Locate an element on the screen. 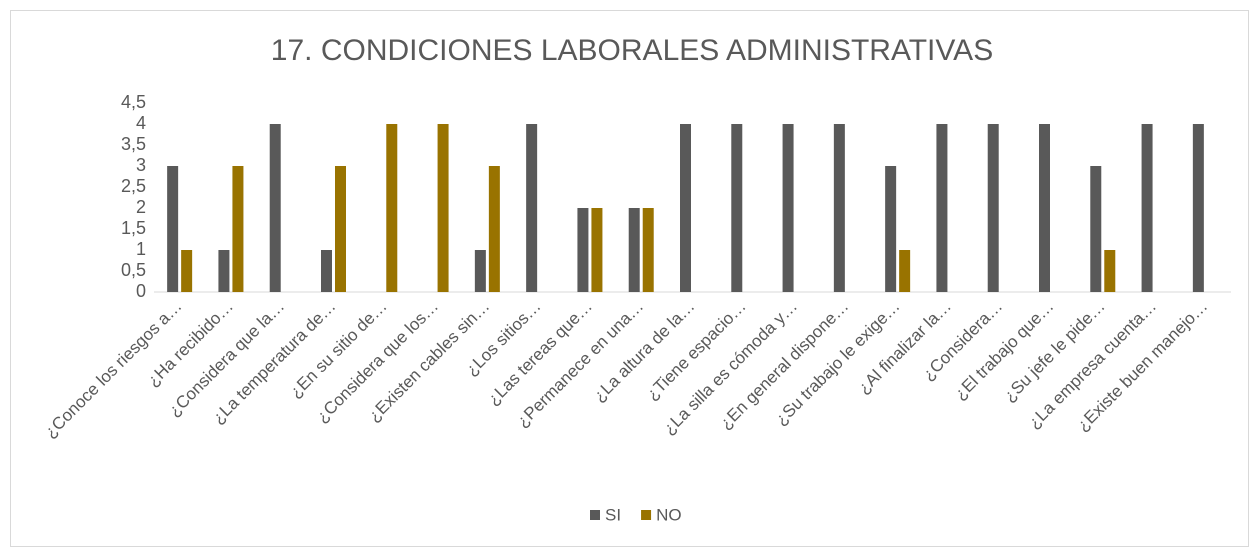 Image resolution: width=1258 pixels, height=550 pixels. y-tick-label: 0 is located at coordinates (141, 291).